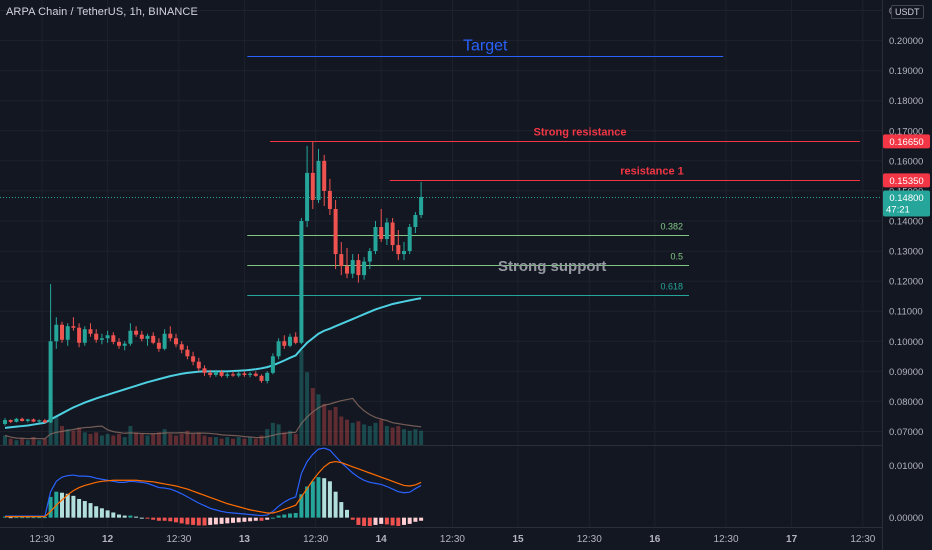 Image resolution: width=932 pixels, height=550 pixels. I want to click on time-tick-label: 12, so click(108, 539).